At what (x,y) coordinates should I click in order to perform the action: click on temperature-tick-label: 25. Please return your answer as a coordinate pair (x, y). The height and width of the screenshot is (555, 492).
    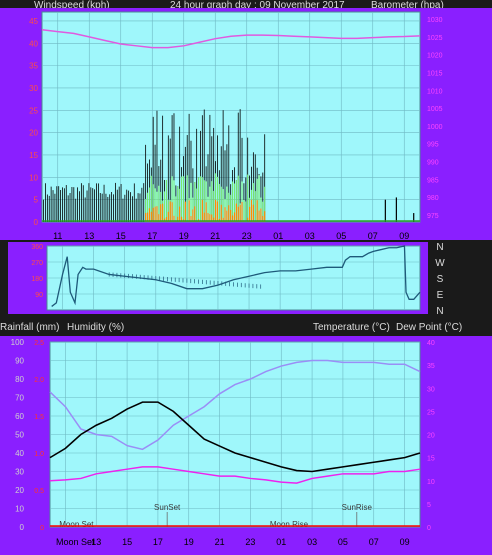
    Looking at the image, I should click on (431, 412).